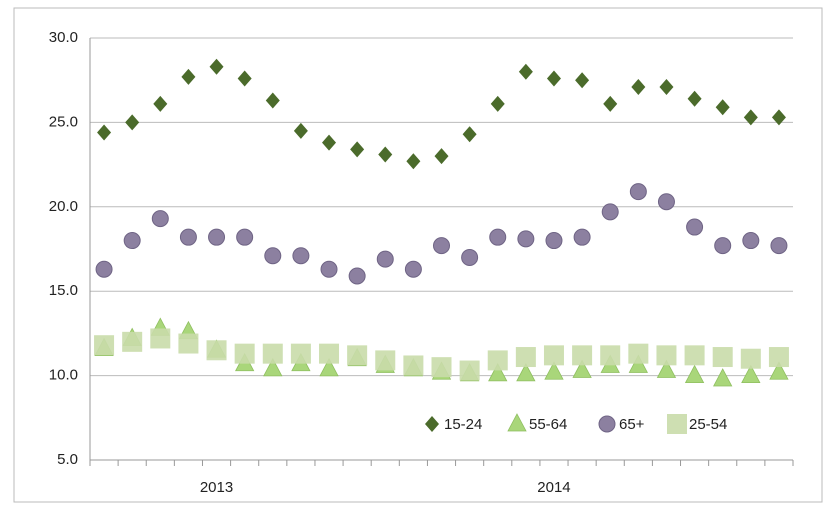 This screenshot has width=830, height=508. What do you see at coordinates (708, 424) in the screenshot?
I see `legend-label: 25-54` at bounding box center [708, 424].